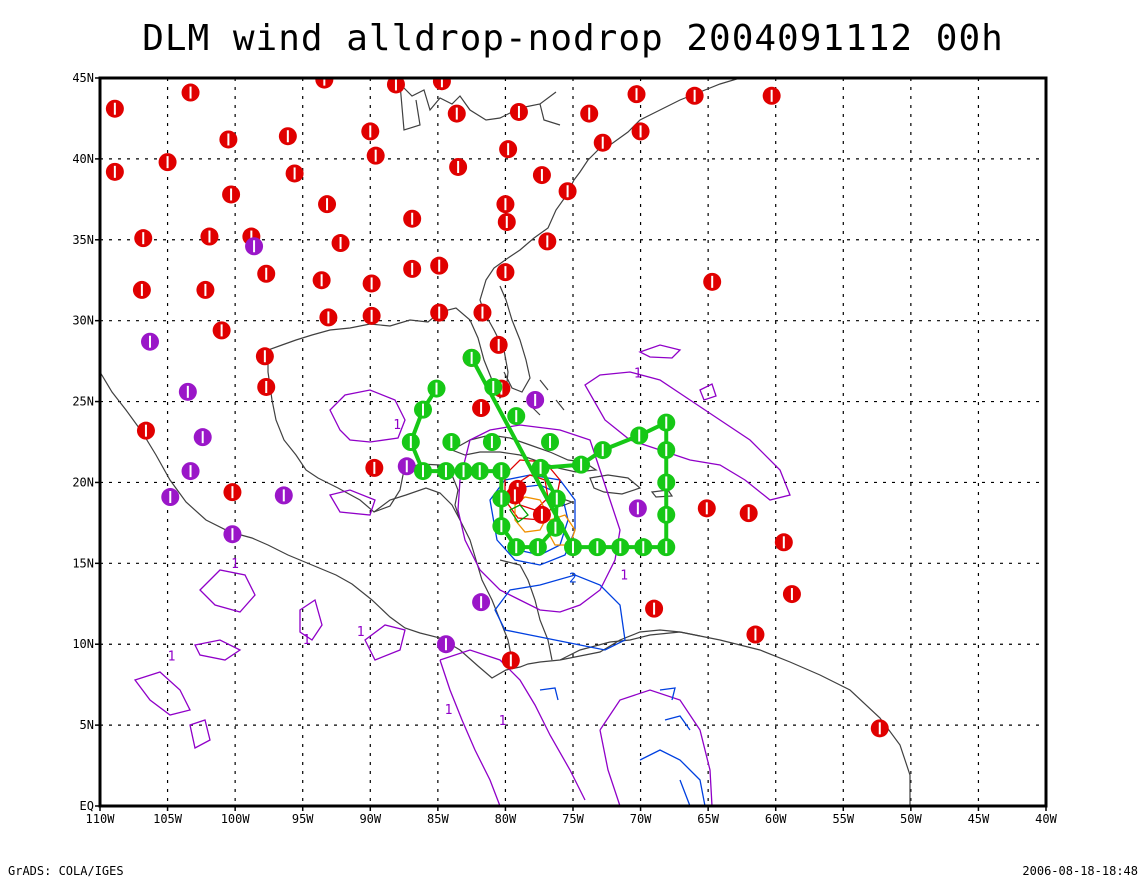 Image resolution: width=1146 pixels, height=886 pixels. What do you see at coordinates (87, 806) in the screenshot?
I see `y-tick-label: EQ` at bounding box center [87, 806].